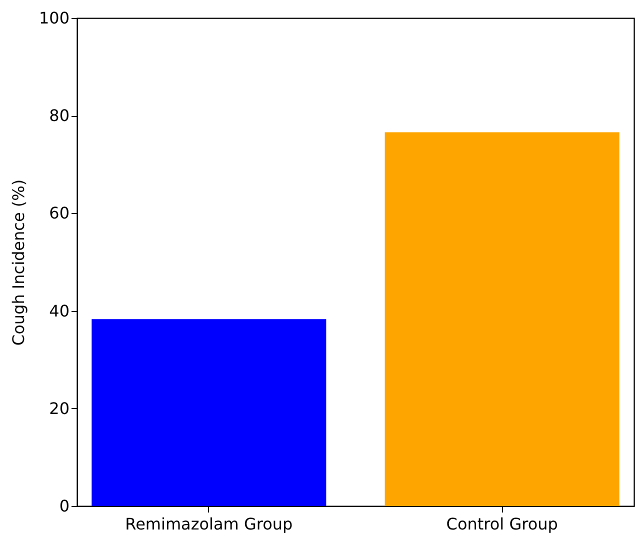  What do you see at coordinates (59, 213) in the screenshot?
I see `y-tick-label: 60` at bounding box center [59, 213].